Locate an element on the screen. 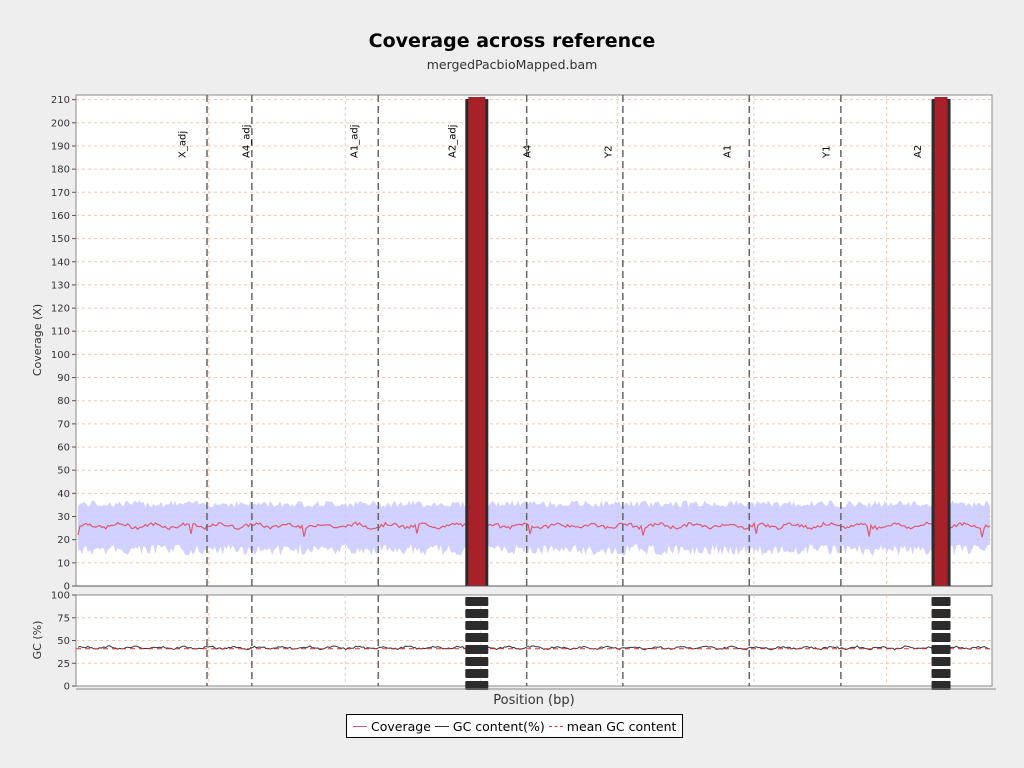  coverage-tick-label: 210 is located at coordinates (60, 100).